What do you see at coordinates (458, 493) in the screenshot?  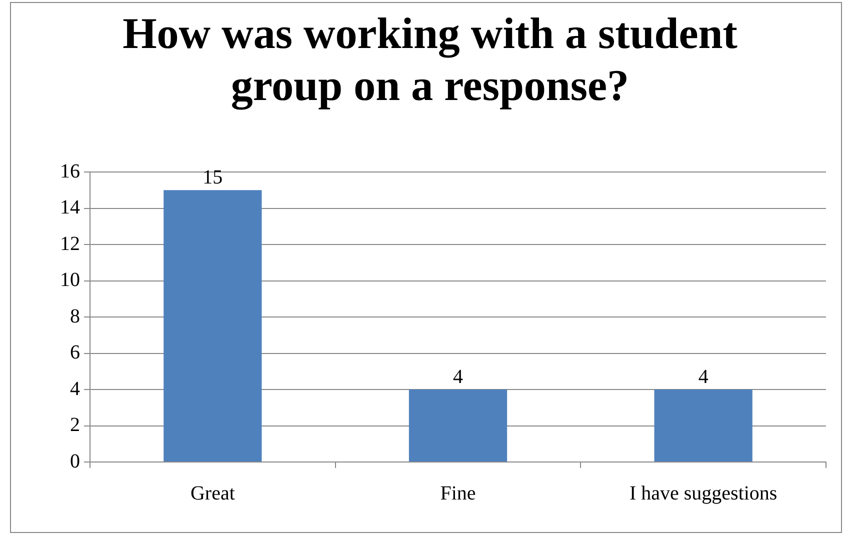 I see `x-tick-label: Fine` at bounding box center [458, 493].